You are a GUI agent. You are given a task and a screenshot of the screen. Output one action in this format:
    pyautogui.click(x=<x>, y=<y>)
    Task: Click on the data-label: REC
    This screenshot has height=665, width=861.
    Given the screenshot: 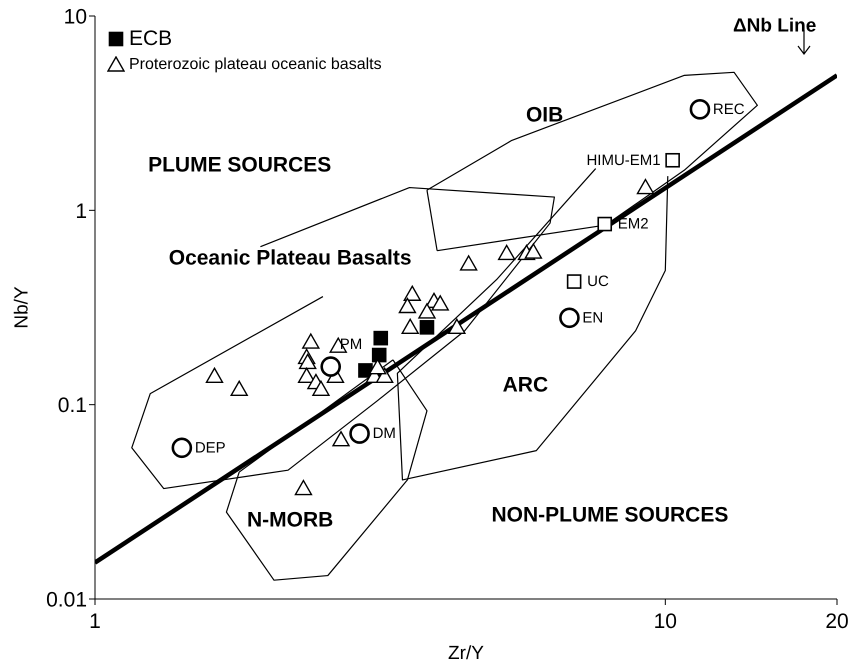 What is the action you would take?
    pyautogui.click(x=728, y=109)
    